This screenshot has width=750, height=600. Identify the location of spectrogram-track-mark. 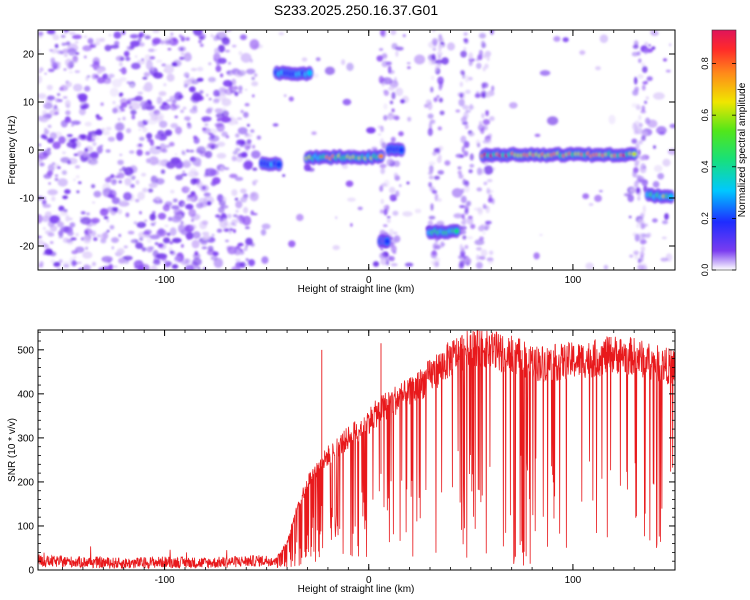
(401, 150).